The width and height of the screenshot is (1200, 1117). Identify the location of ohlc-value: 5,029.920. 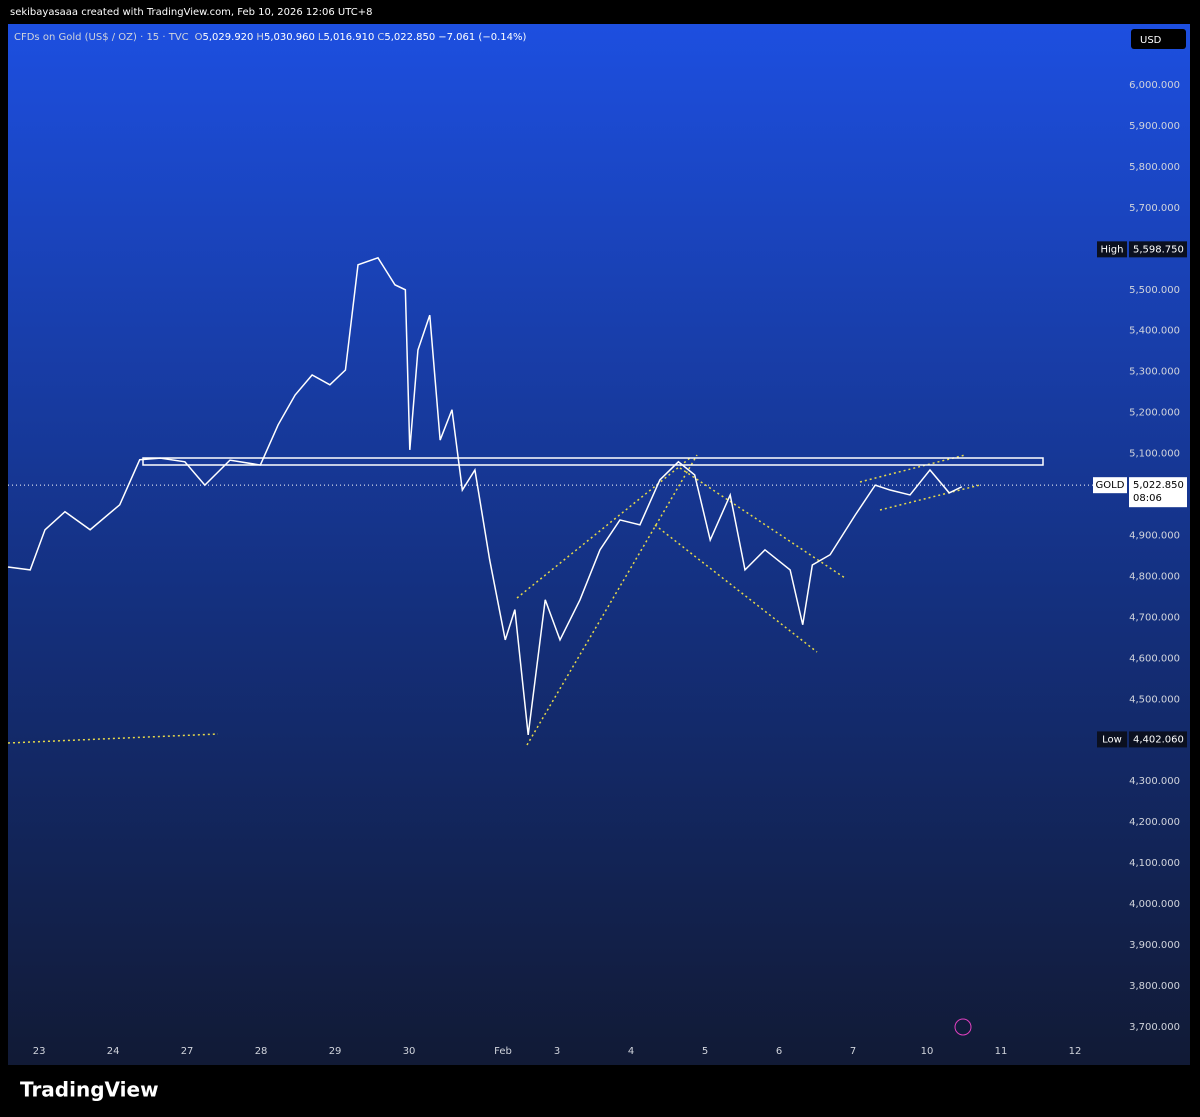
(228, 37).